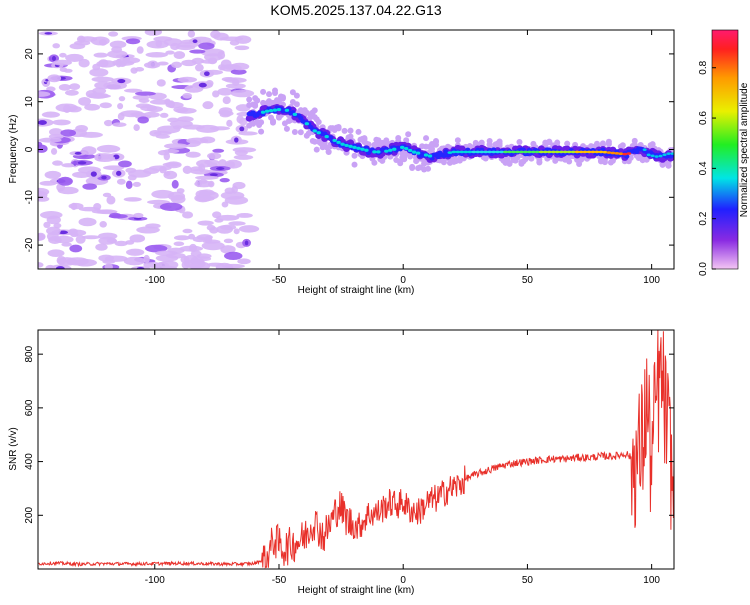 This screenshot has height=605, width=750. Describe the element at coordinates (703, 118) in the screenshot. I see `colorbar-tick-label: 0.6` at that location.